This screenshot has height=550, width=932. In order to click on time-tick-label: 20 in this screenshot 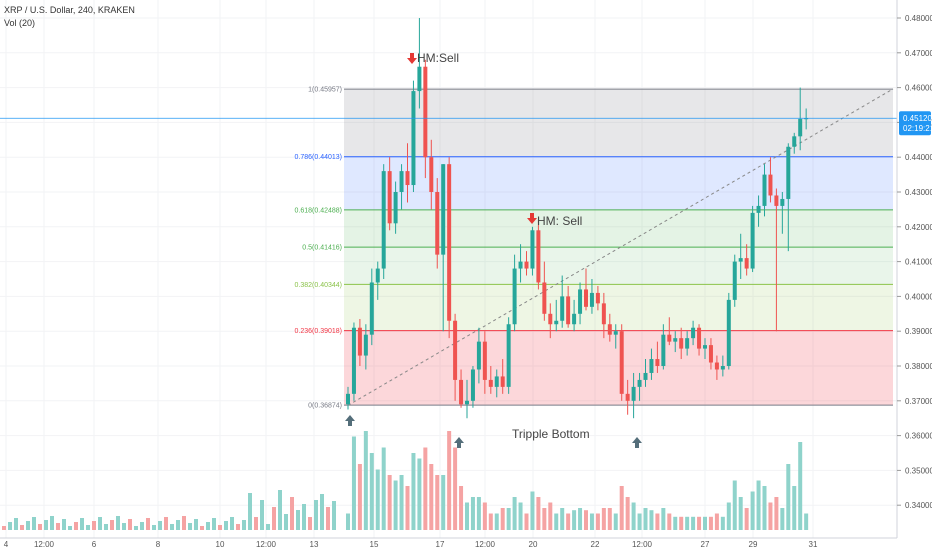, I will do `click(533, 544)`.